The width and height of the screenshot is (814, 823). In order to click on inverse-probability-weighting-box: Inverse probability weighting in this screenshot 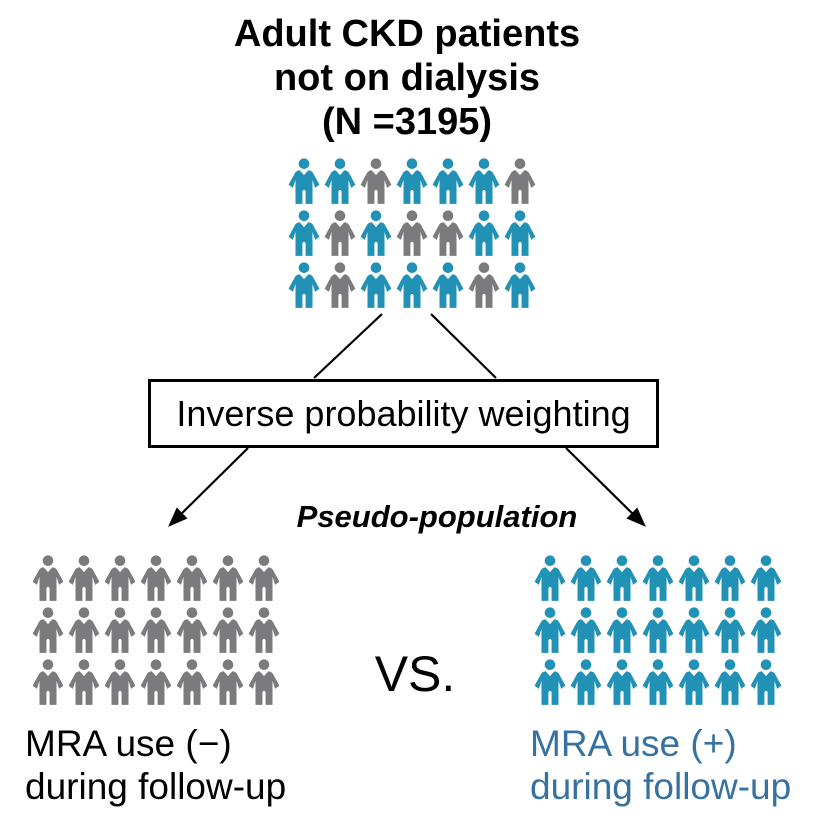, I will do `click(403, 413)`.